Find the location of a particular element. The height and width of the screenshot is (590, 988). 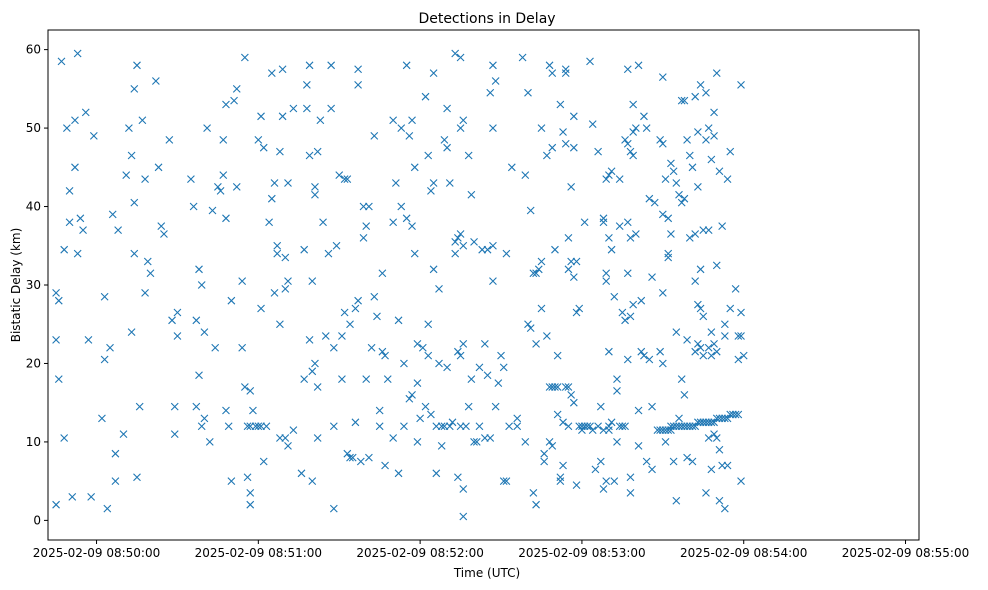

y-axis: 0 10 20 30 40 50 60 is located at coordinates (37, 285).